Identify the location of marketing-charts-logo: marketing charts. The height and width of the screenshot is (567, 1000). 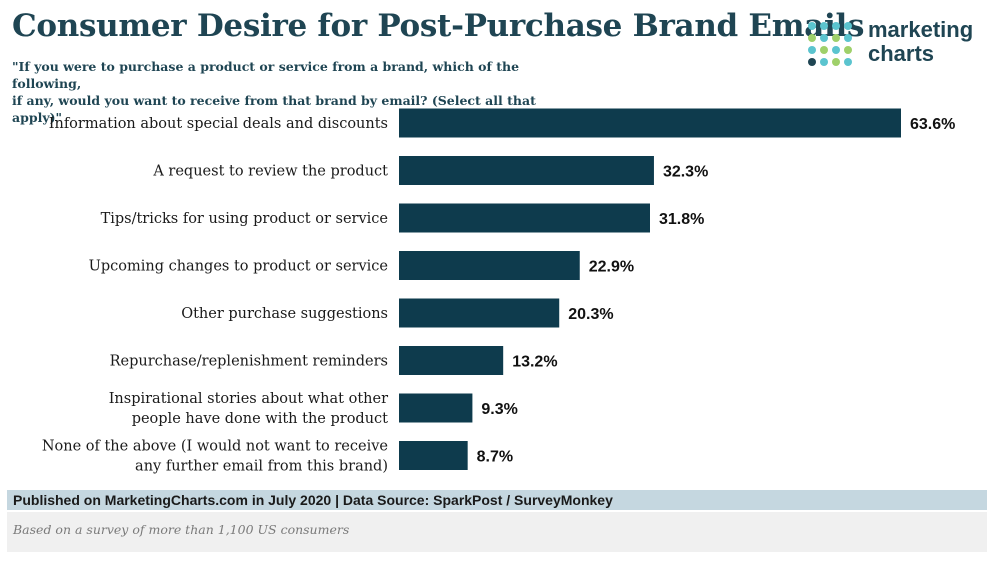
(898, 44).